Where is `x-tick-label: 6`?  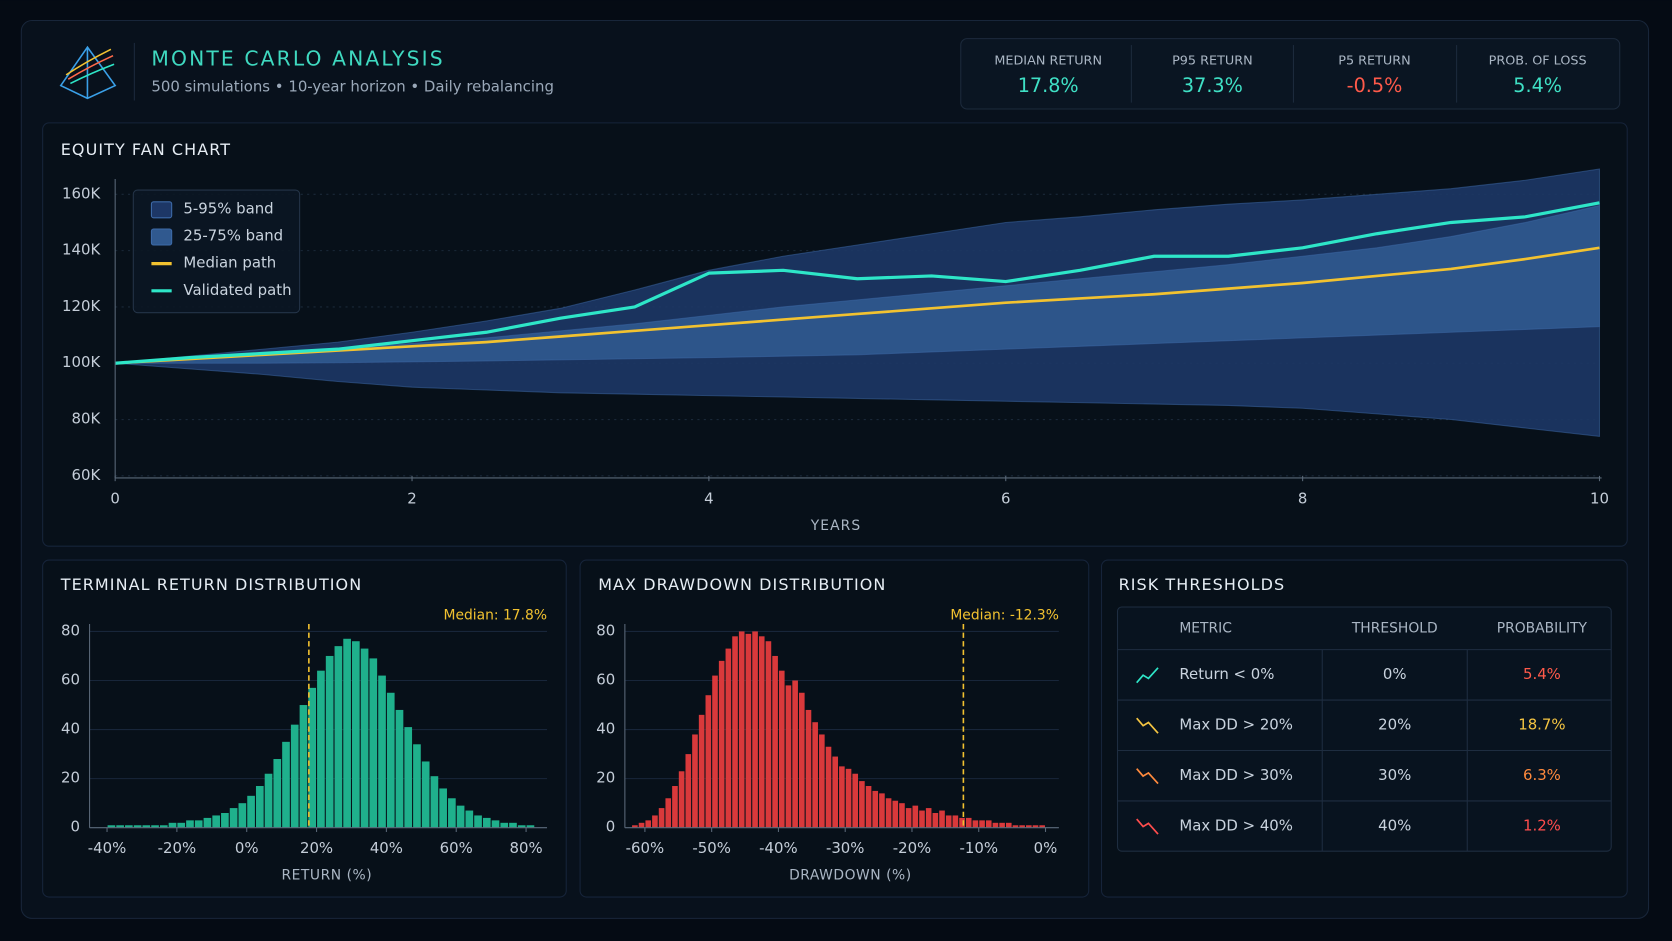
x-tick-label: 6 is located at coordinates (1005, 498).